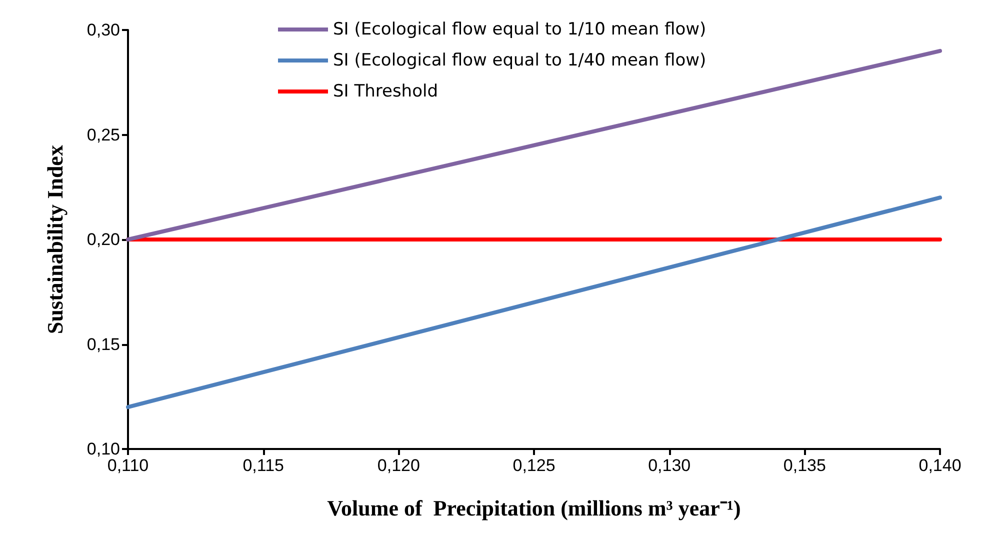 The image size is (981, 553). Describe the element at coordinates (128, 465) in the screenshot. I see `x-tick-label: 0,110` at that location.